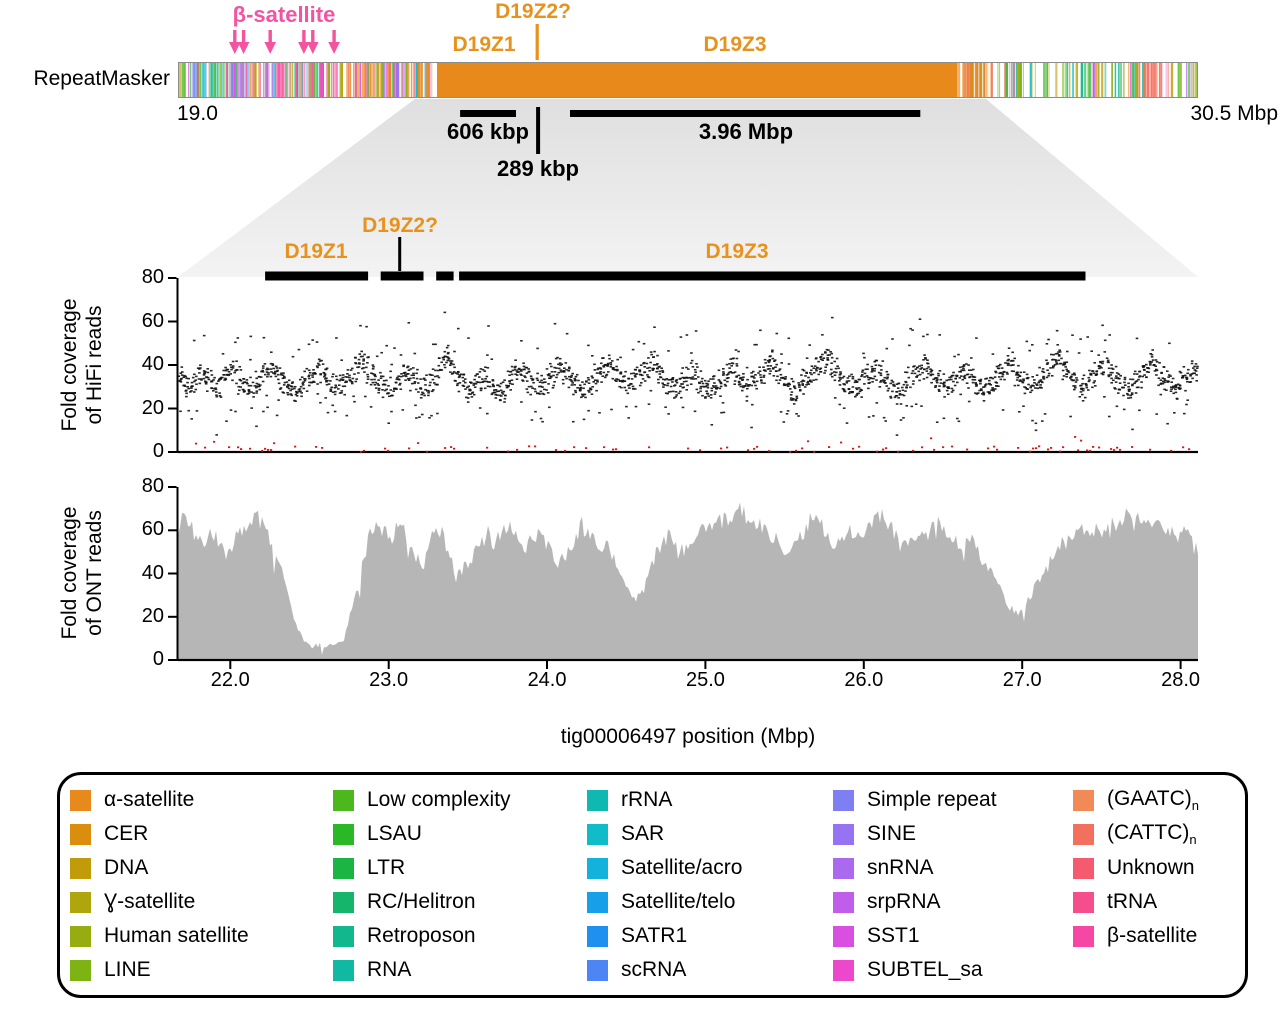 The width and height of the screenshot is (1280, 1009). Describe the element at coordinates (284, 14) in the screenshot. I see `beta-satellite-label: β-satellite` at that location.